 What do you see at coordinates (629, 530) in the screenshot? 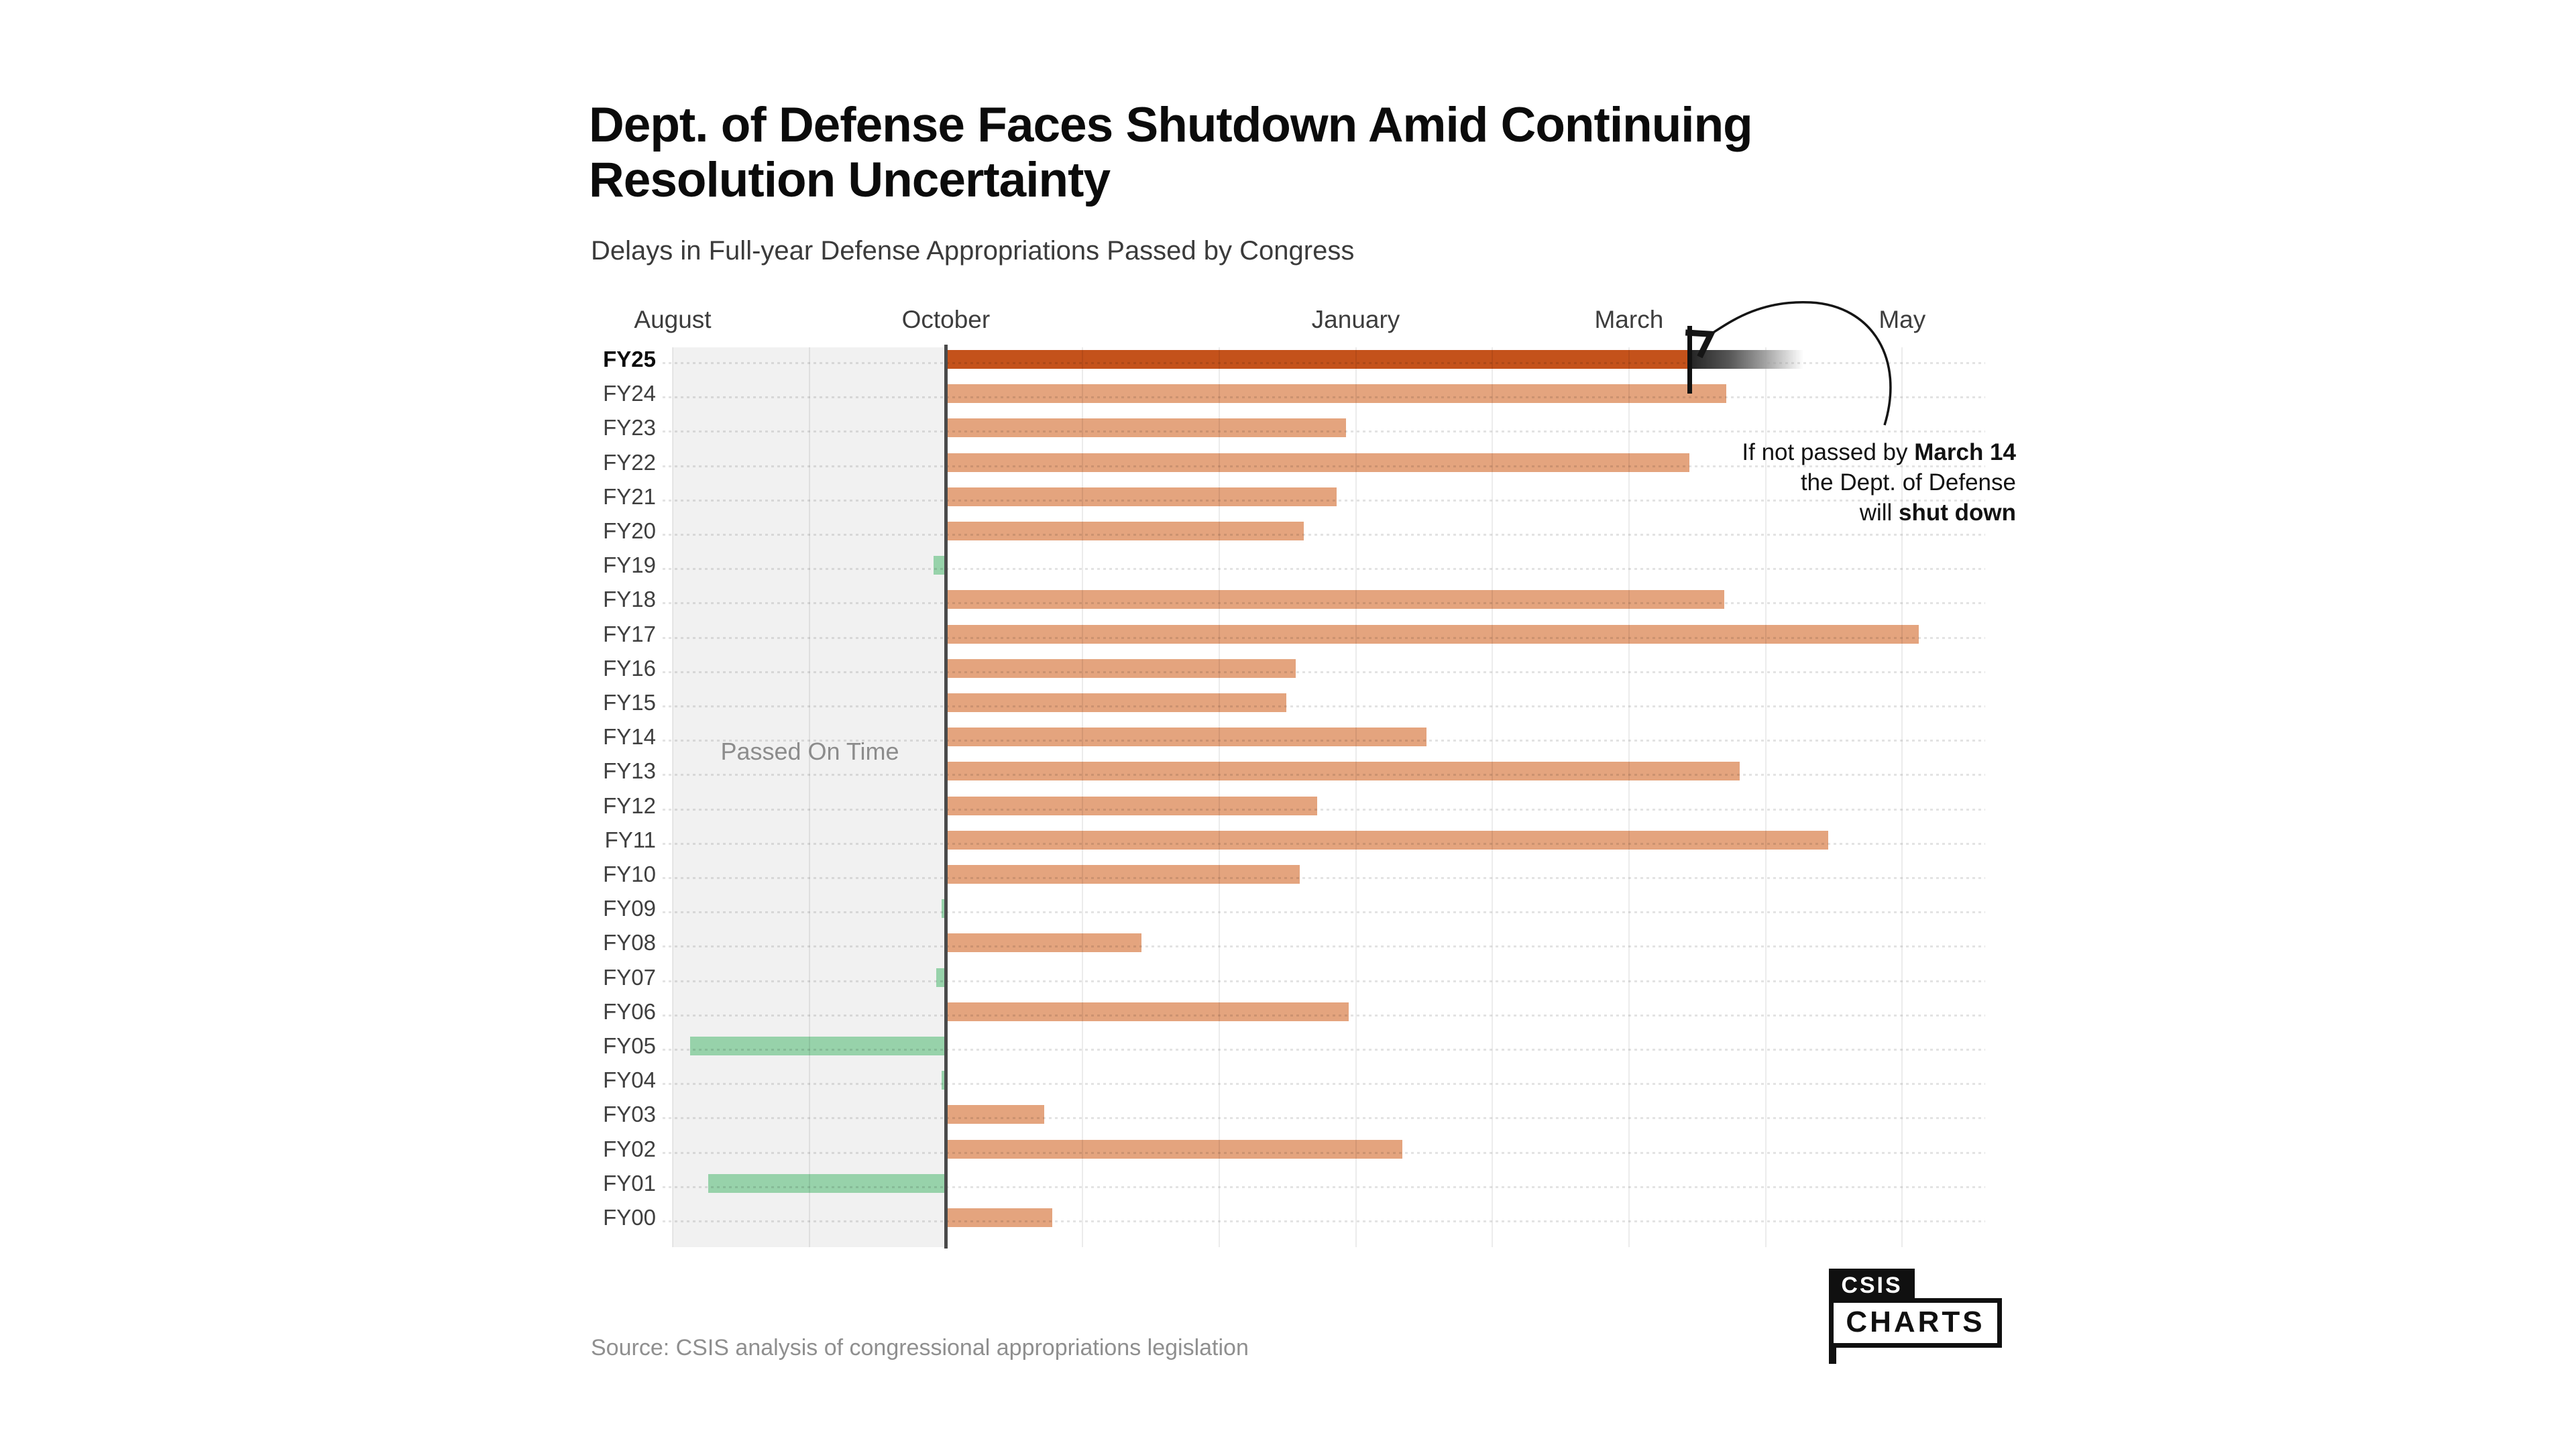
I see `row-label-FY20: FY20` at bounding box center [629, 530].